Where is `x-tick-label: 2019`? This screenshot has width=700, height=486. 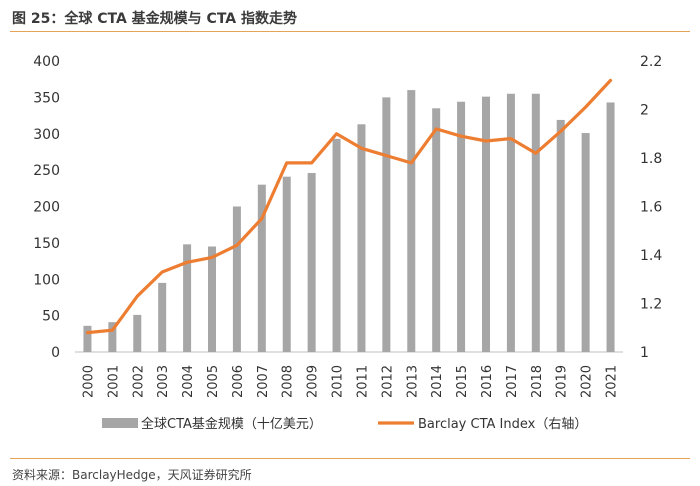
x-tick-label: 2019 is located at coordinates (562, 381).